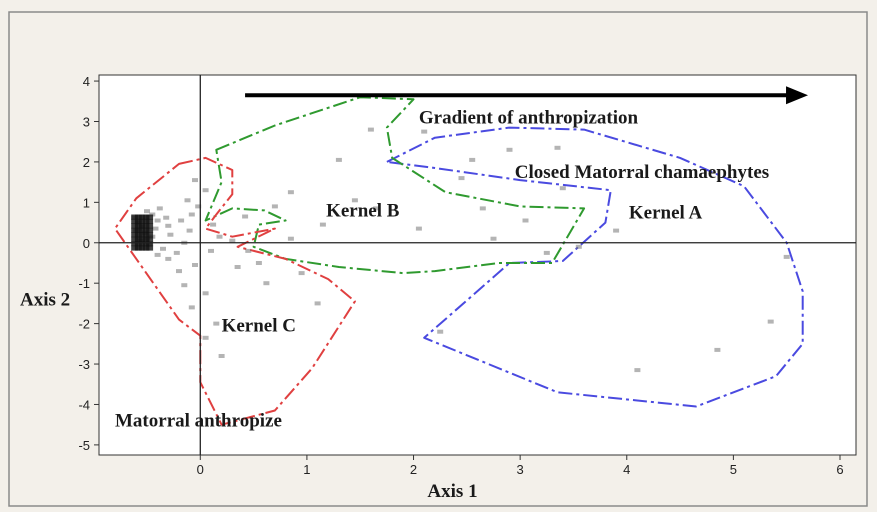 This screenshot has width=877, height=512. What do you see at coordinates (86, 162) in the screenshot?
I see `y-tick-label: 2` at bounding box center [86, 162].